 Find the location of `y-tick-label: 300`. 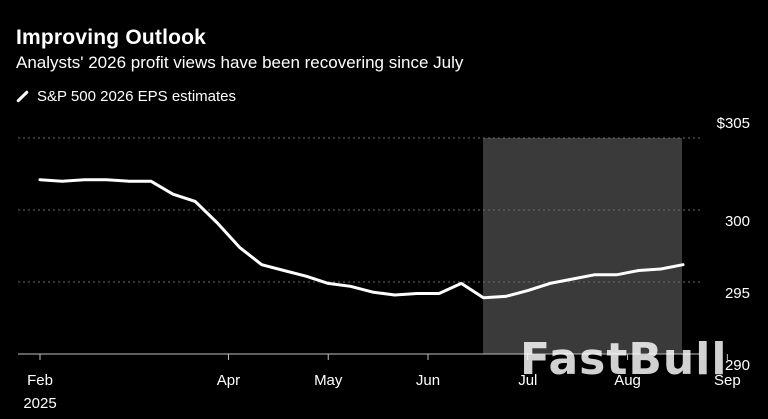

y-tick-label: 300 is located at coordinates (737, 221).